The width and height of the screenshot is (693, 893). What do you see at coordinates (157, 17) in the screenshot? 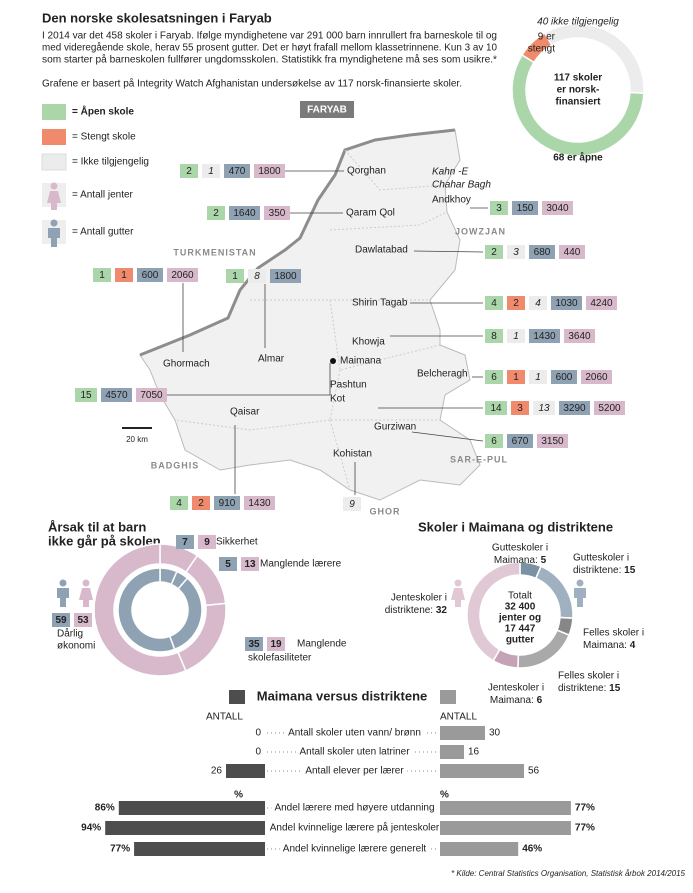
I see `title: Den norske skolesatsningen i Faryab` at bounding box center [157, 17].